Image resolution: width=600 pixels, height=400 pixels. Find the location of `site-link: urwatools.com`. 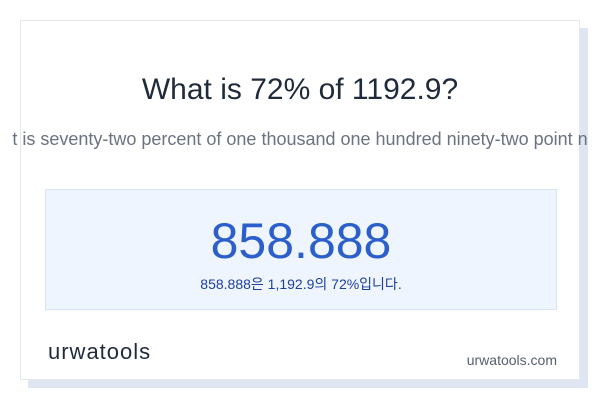

site-link: urwatools.com is located at coordinates (511, 360).